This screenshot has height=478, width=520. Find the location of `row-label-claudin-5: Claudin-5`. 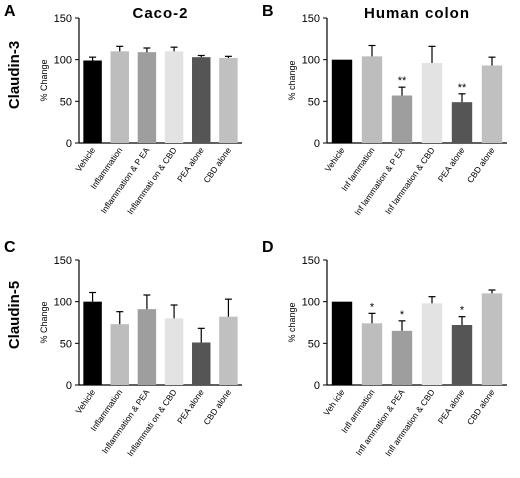

row-label-claudin-5: Claudin-5 is located at coordinates (14, 315).